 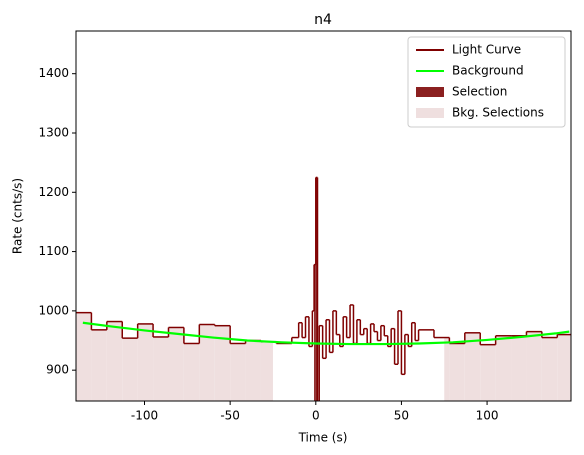 What do you see at coordinates (487, 416) in the screenshot?
I see `x-tick-label: 100` at bounding box center [487, 416].